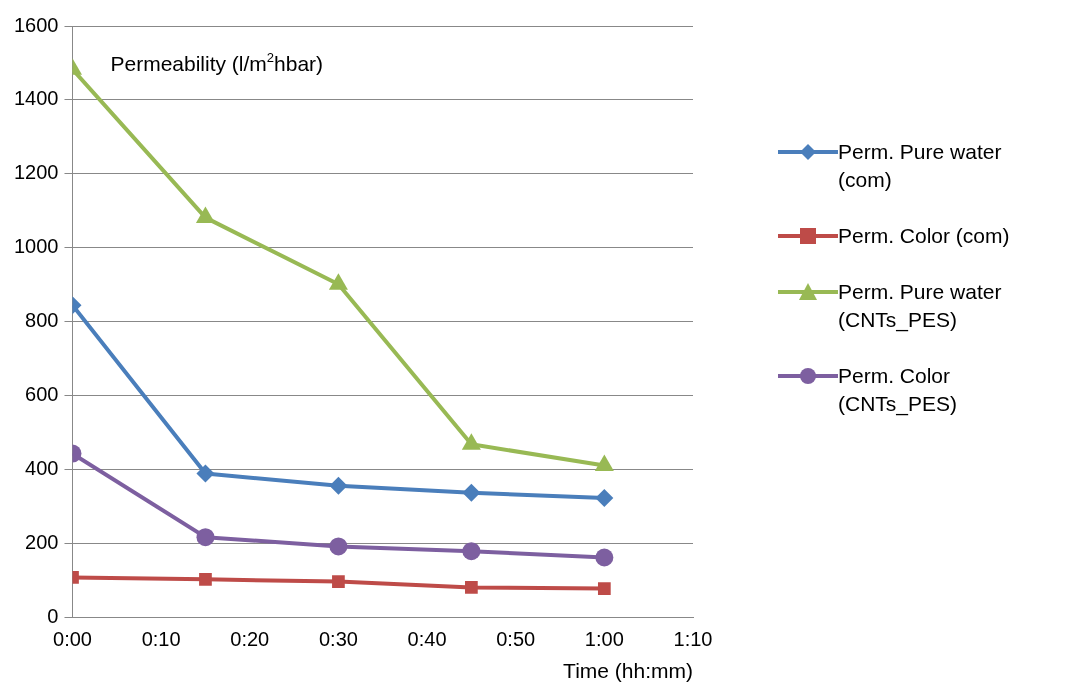  Describe the element at coordinates (36, 98) in the screenshot. I see `y-tick-label: 1400` at that location.